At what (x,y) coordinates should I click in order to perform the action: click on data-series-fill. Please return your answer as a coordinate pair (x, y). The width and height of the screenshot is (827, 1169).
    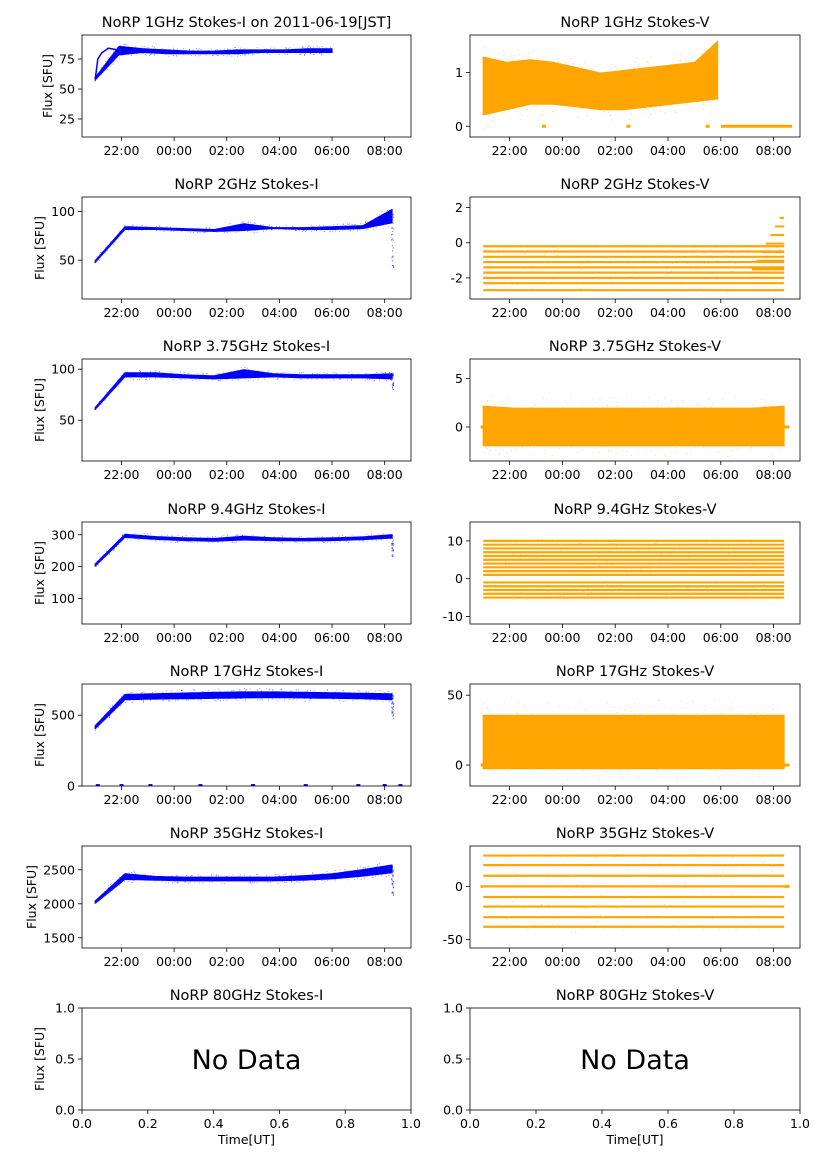
    Looking at the image, I should click on (600, 78).